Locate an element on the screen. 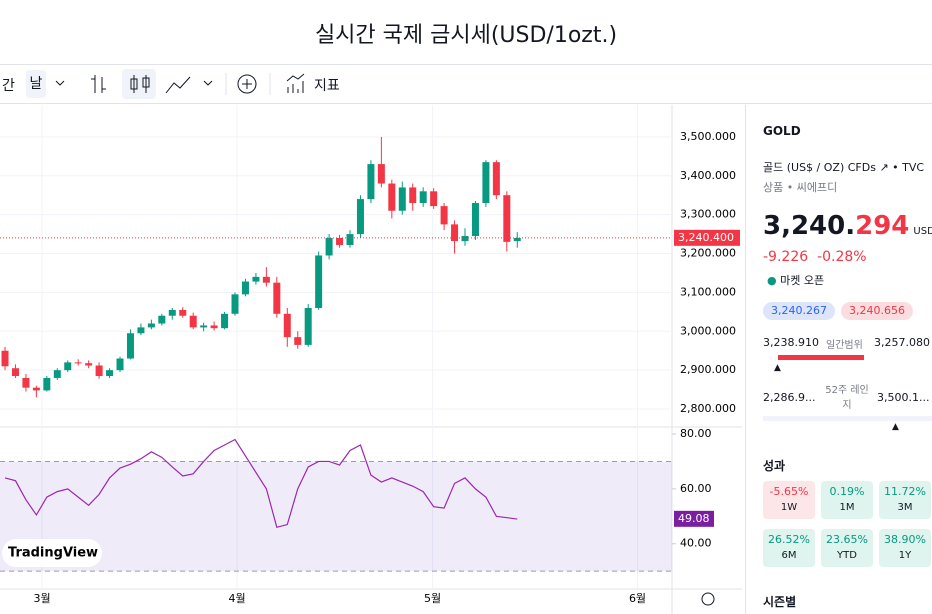  rsi-band is located at coordinates (336, 516).